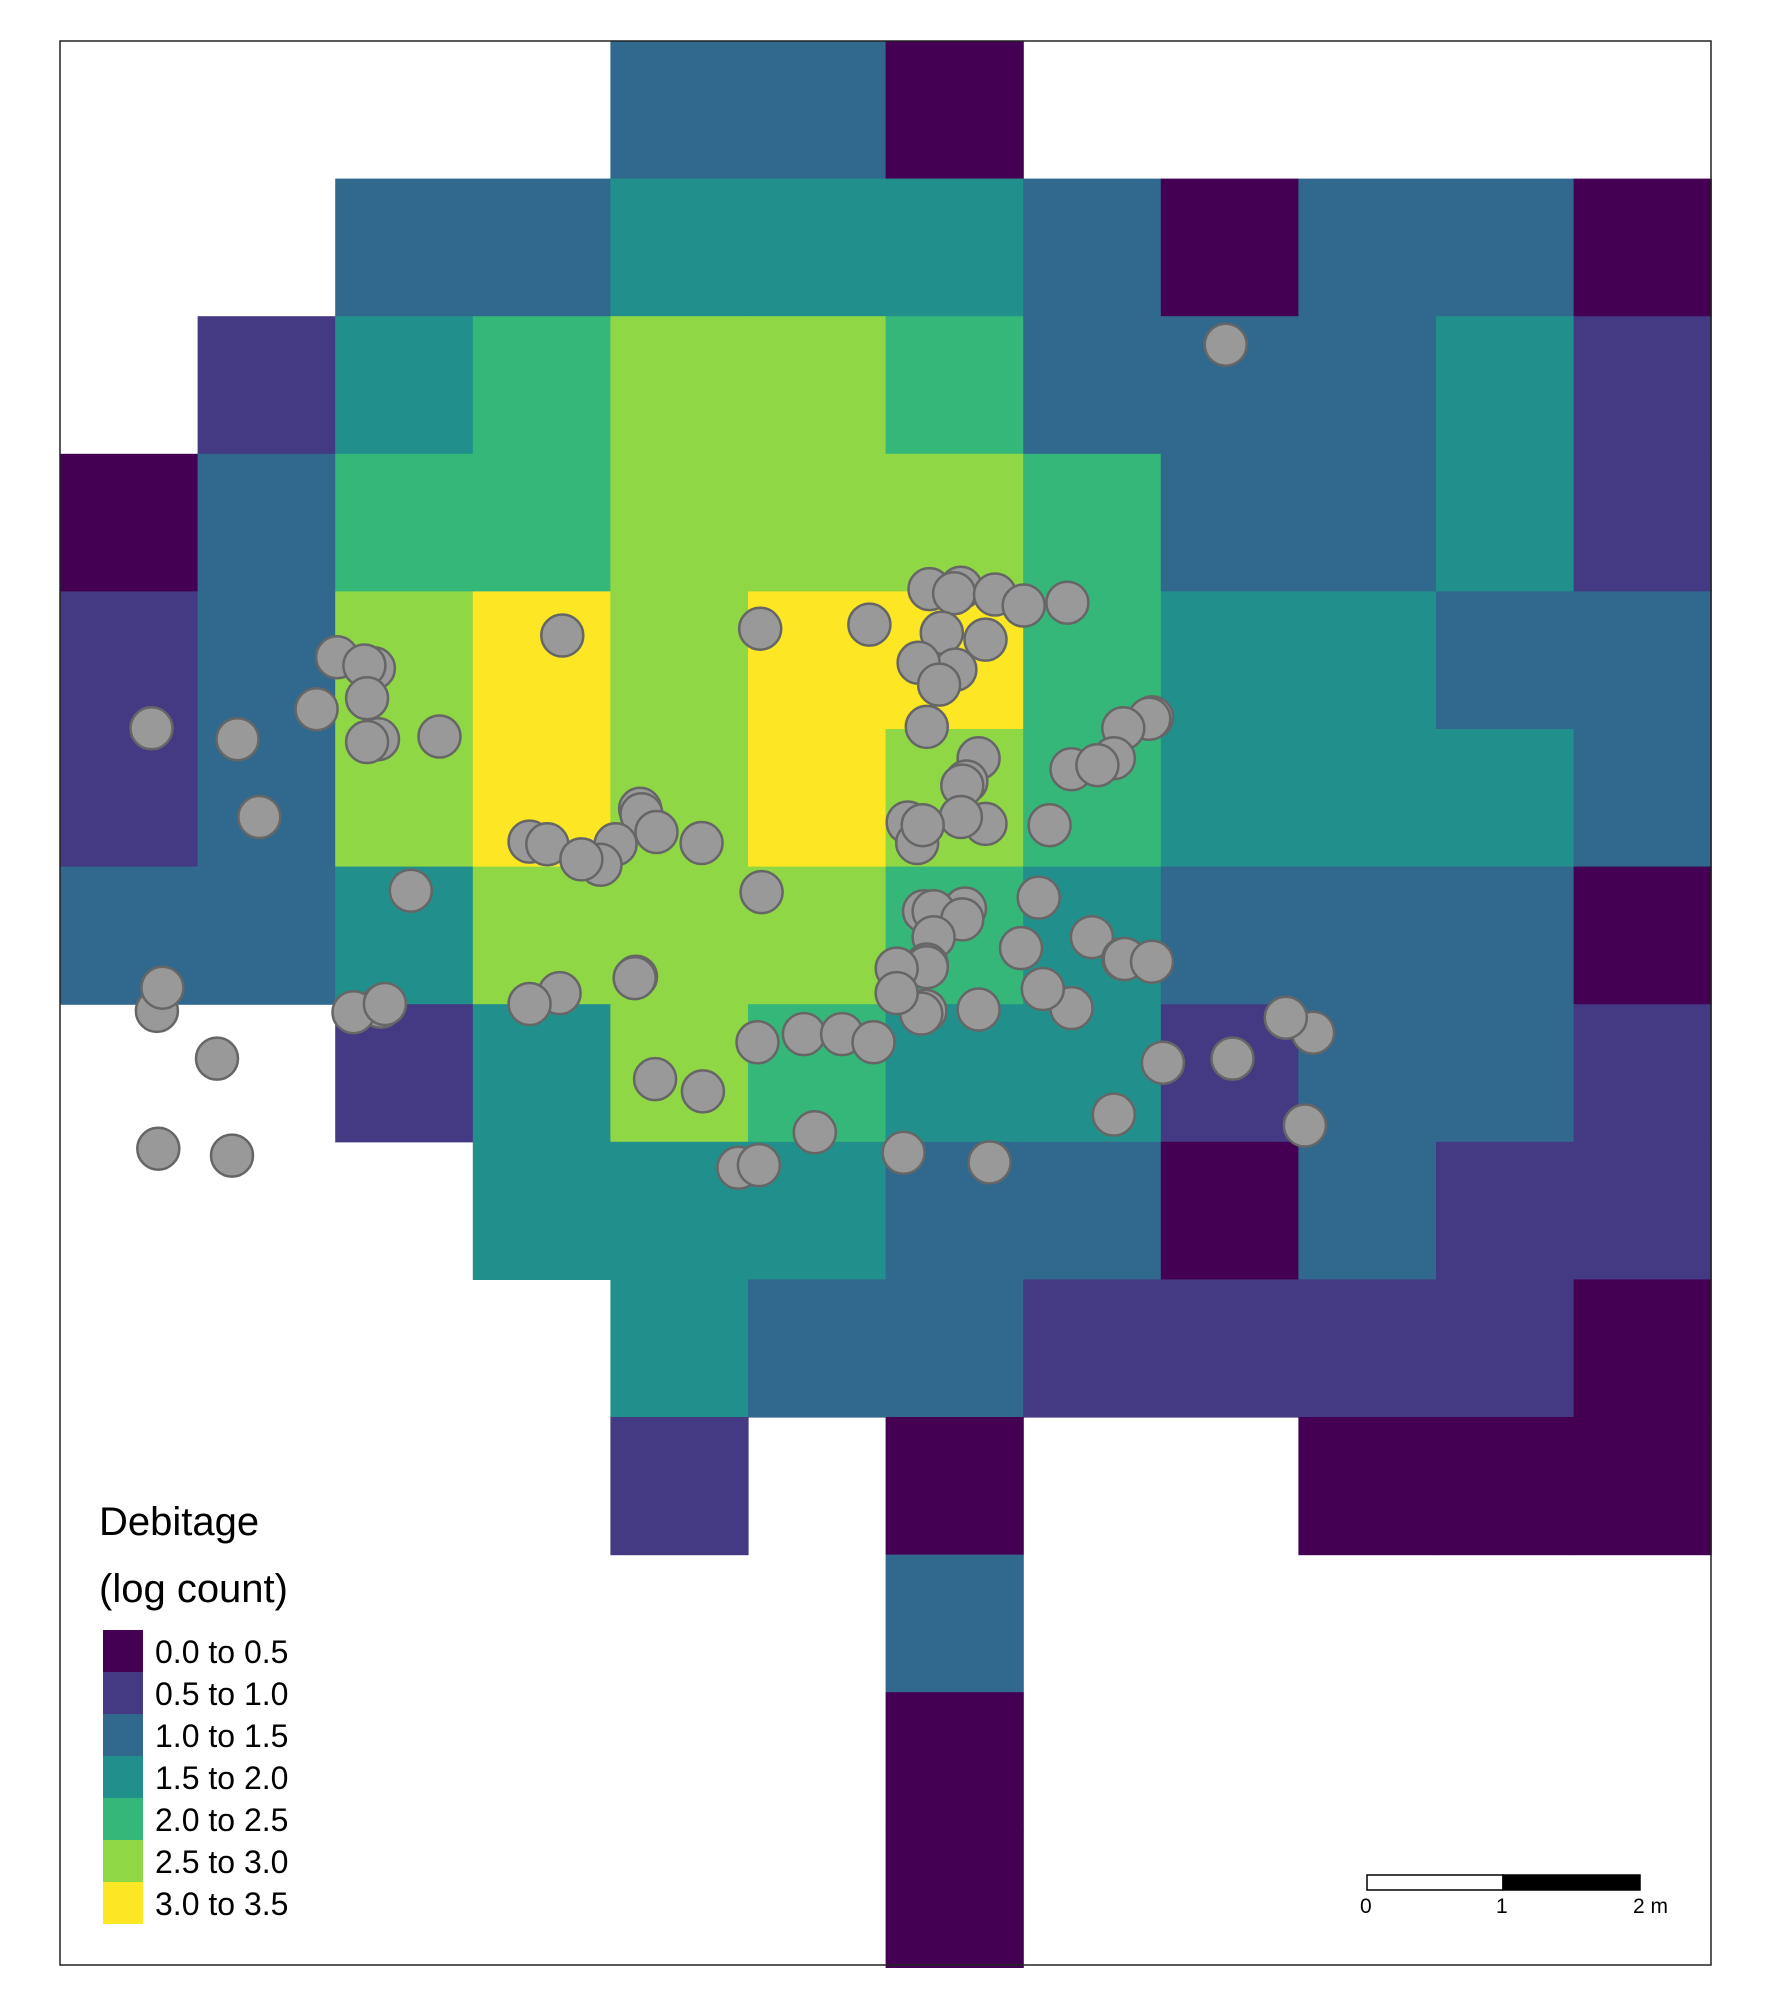  I want to click on legend-title-line2: (log count), so click(193, 1589).